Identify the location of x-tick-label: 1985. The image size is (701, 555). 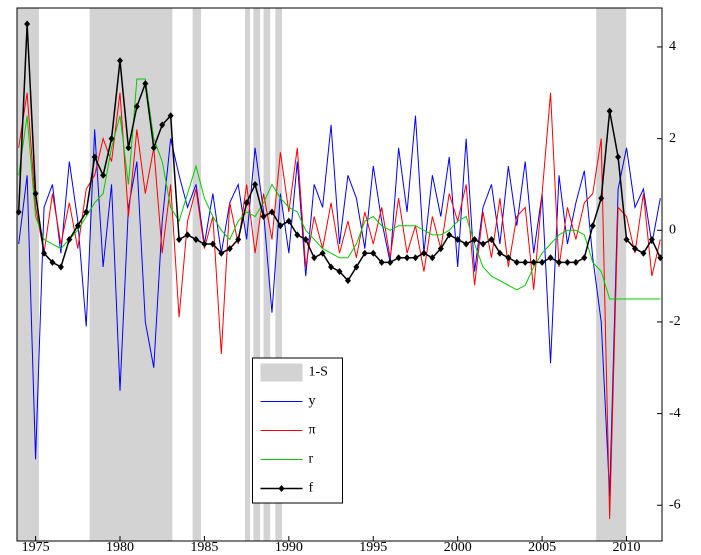
(204, 547).